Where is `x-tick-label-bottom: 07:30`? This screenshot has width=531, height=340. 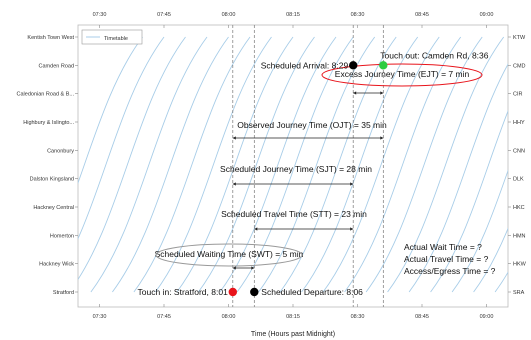 x-tick-label-bottom: 07:30 is located at coordinates (100, 317).